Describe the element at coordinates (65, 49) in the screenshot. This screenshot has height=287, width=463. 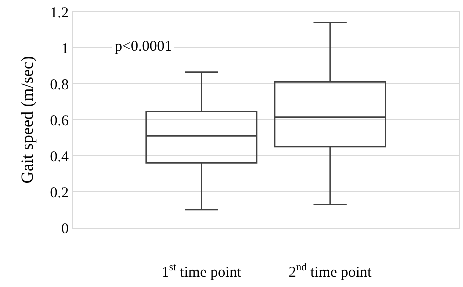
I see `y-tick-label: 1` at that location.